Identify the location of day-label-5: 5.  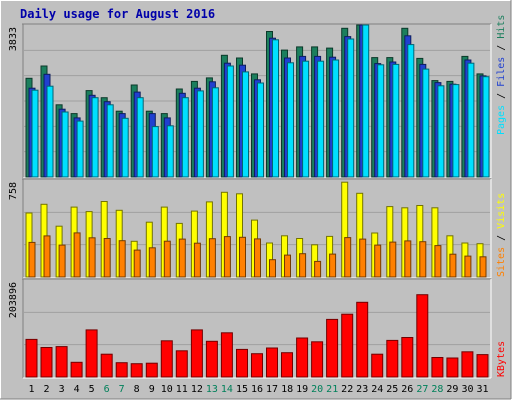
(92, 389).